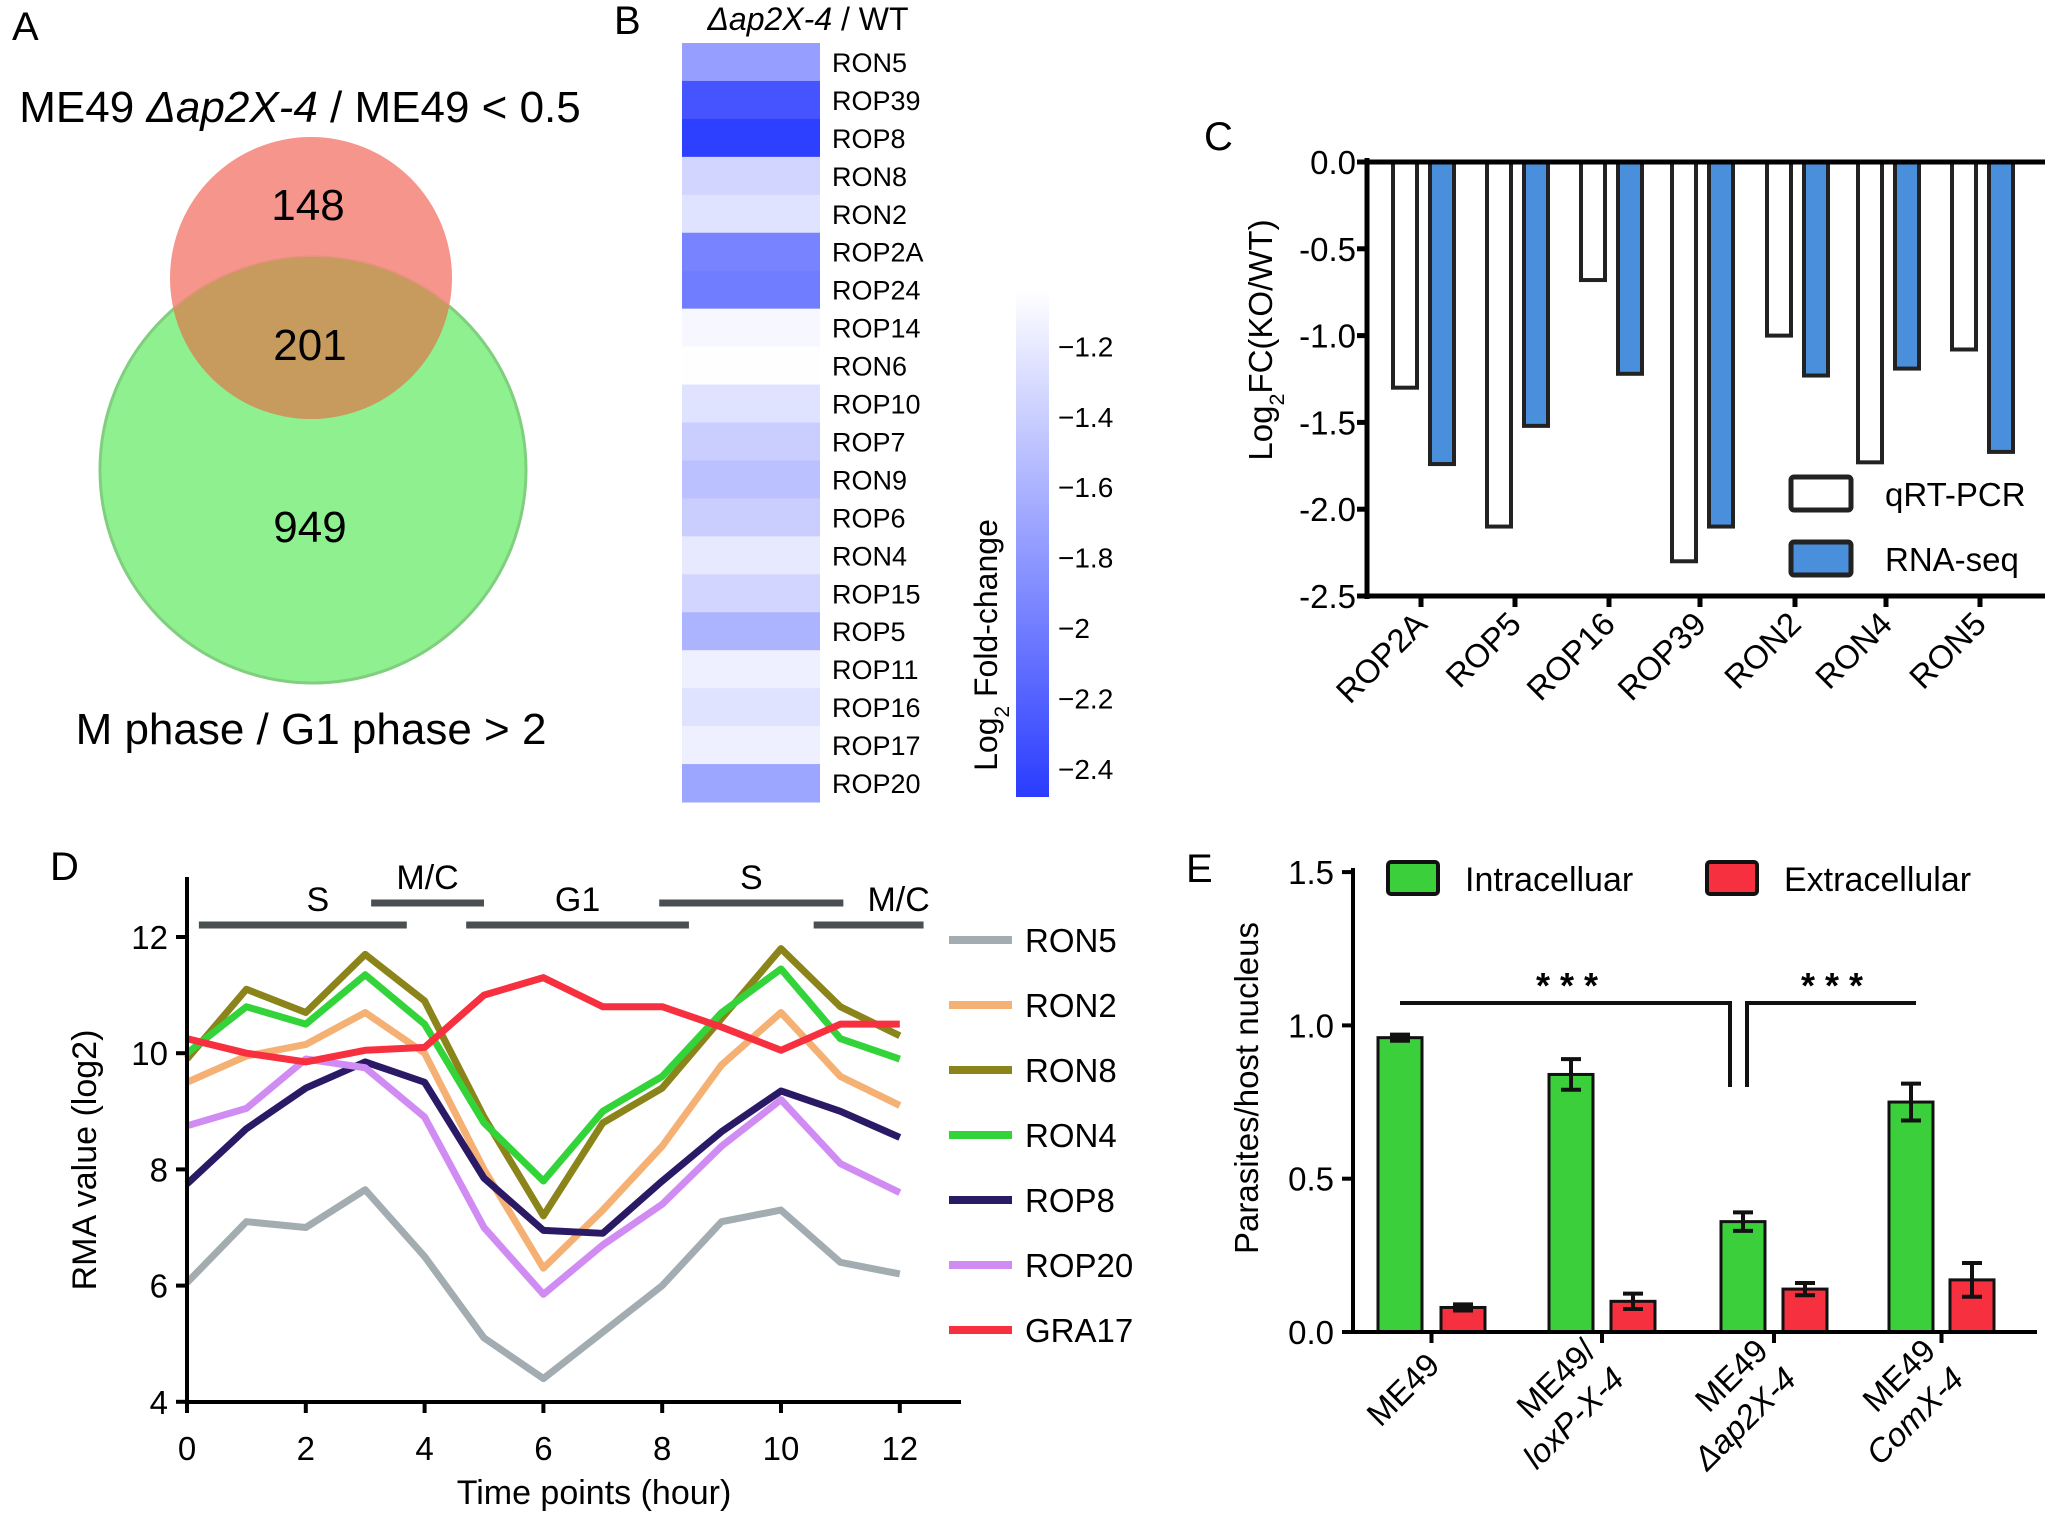  I want to click on heatmap-row-label: ROP15, so click(876, 594).